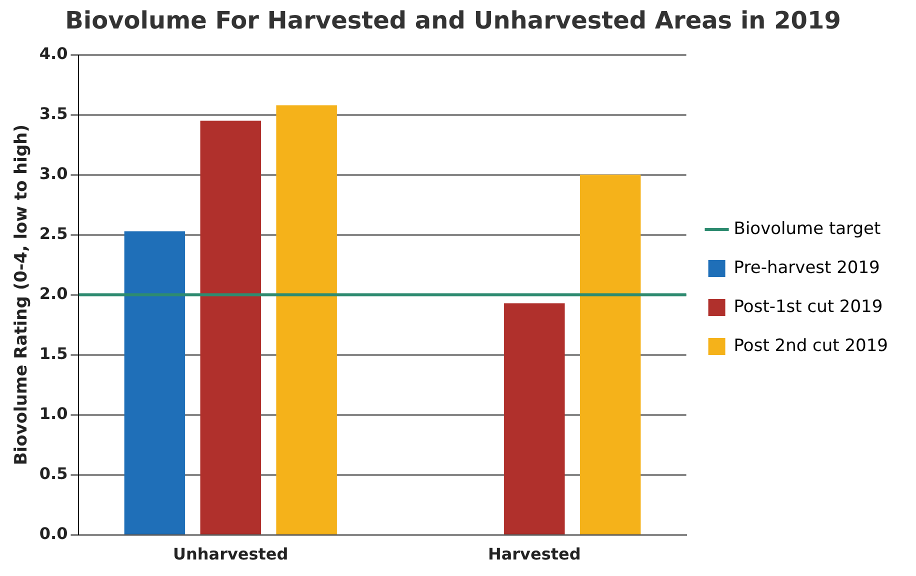 The height and width of the screenshot is (576, 916). What do you see at coordinates (53, 533) in the screenshot?
I see `y-tick-label: 0.0` at bounding box center [53, 533].